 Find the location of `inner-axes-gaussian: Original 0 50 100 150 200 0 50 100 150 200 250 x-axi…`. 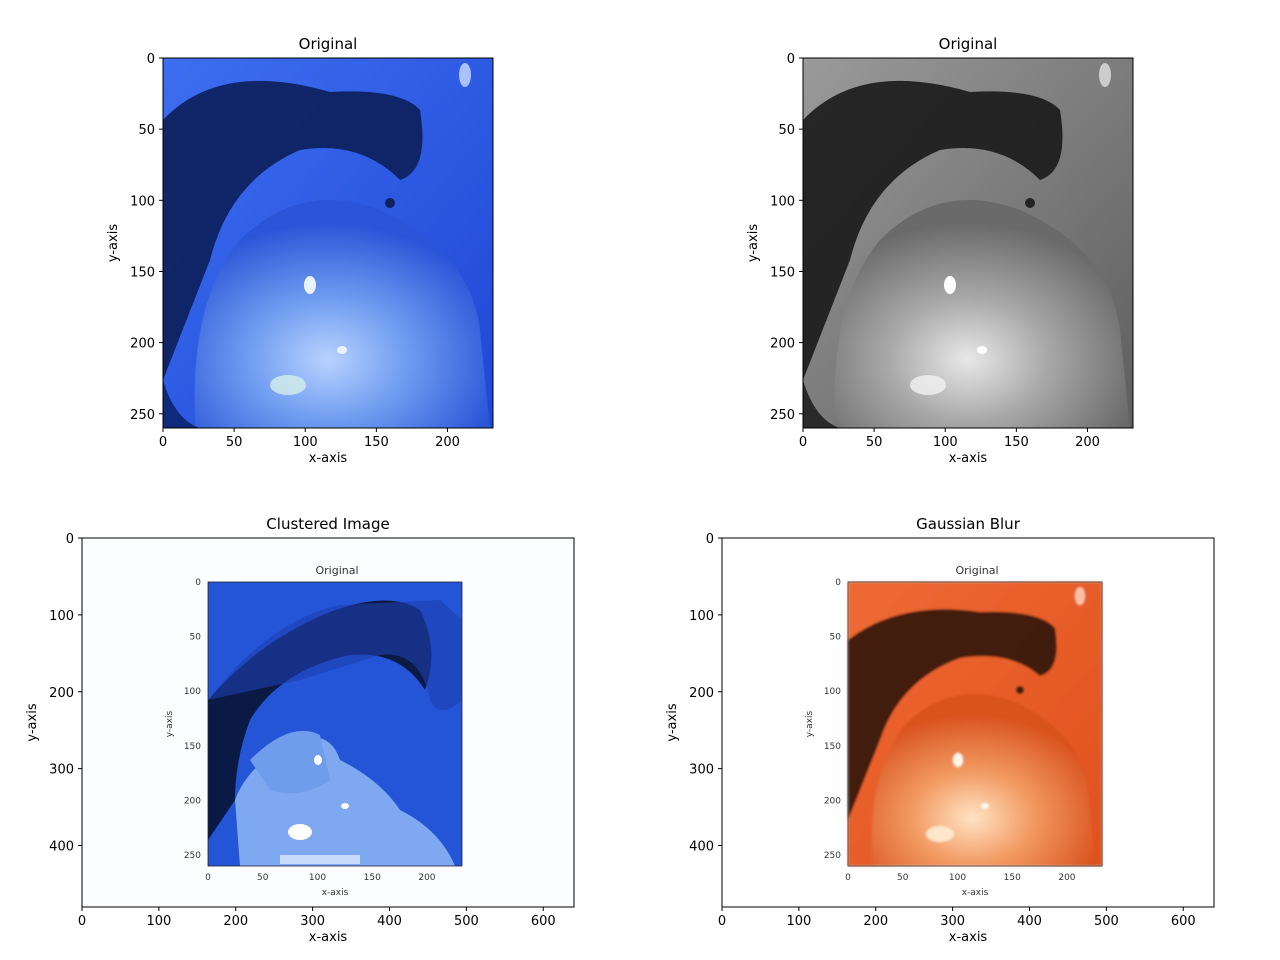

inner-axes-gaussian: Original 0 50 100 150 200 0 50 100 150 200 250 x-axi… is located at coordinates (940, 731).